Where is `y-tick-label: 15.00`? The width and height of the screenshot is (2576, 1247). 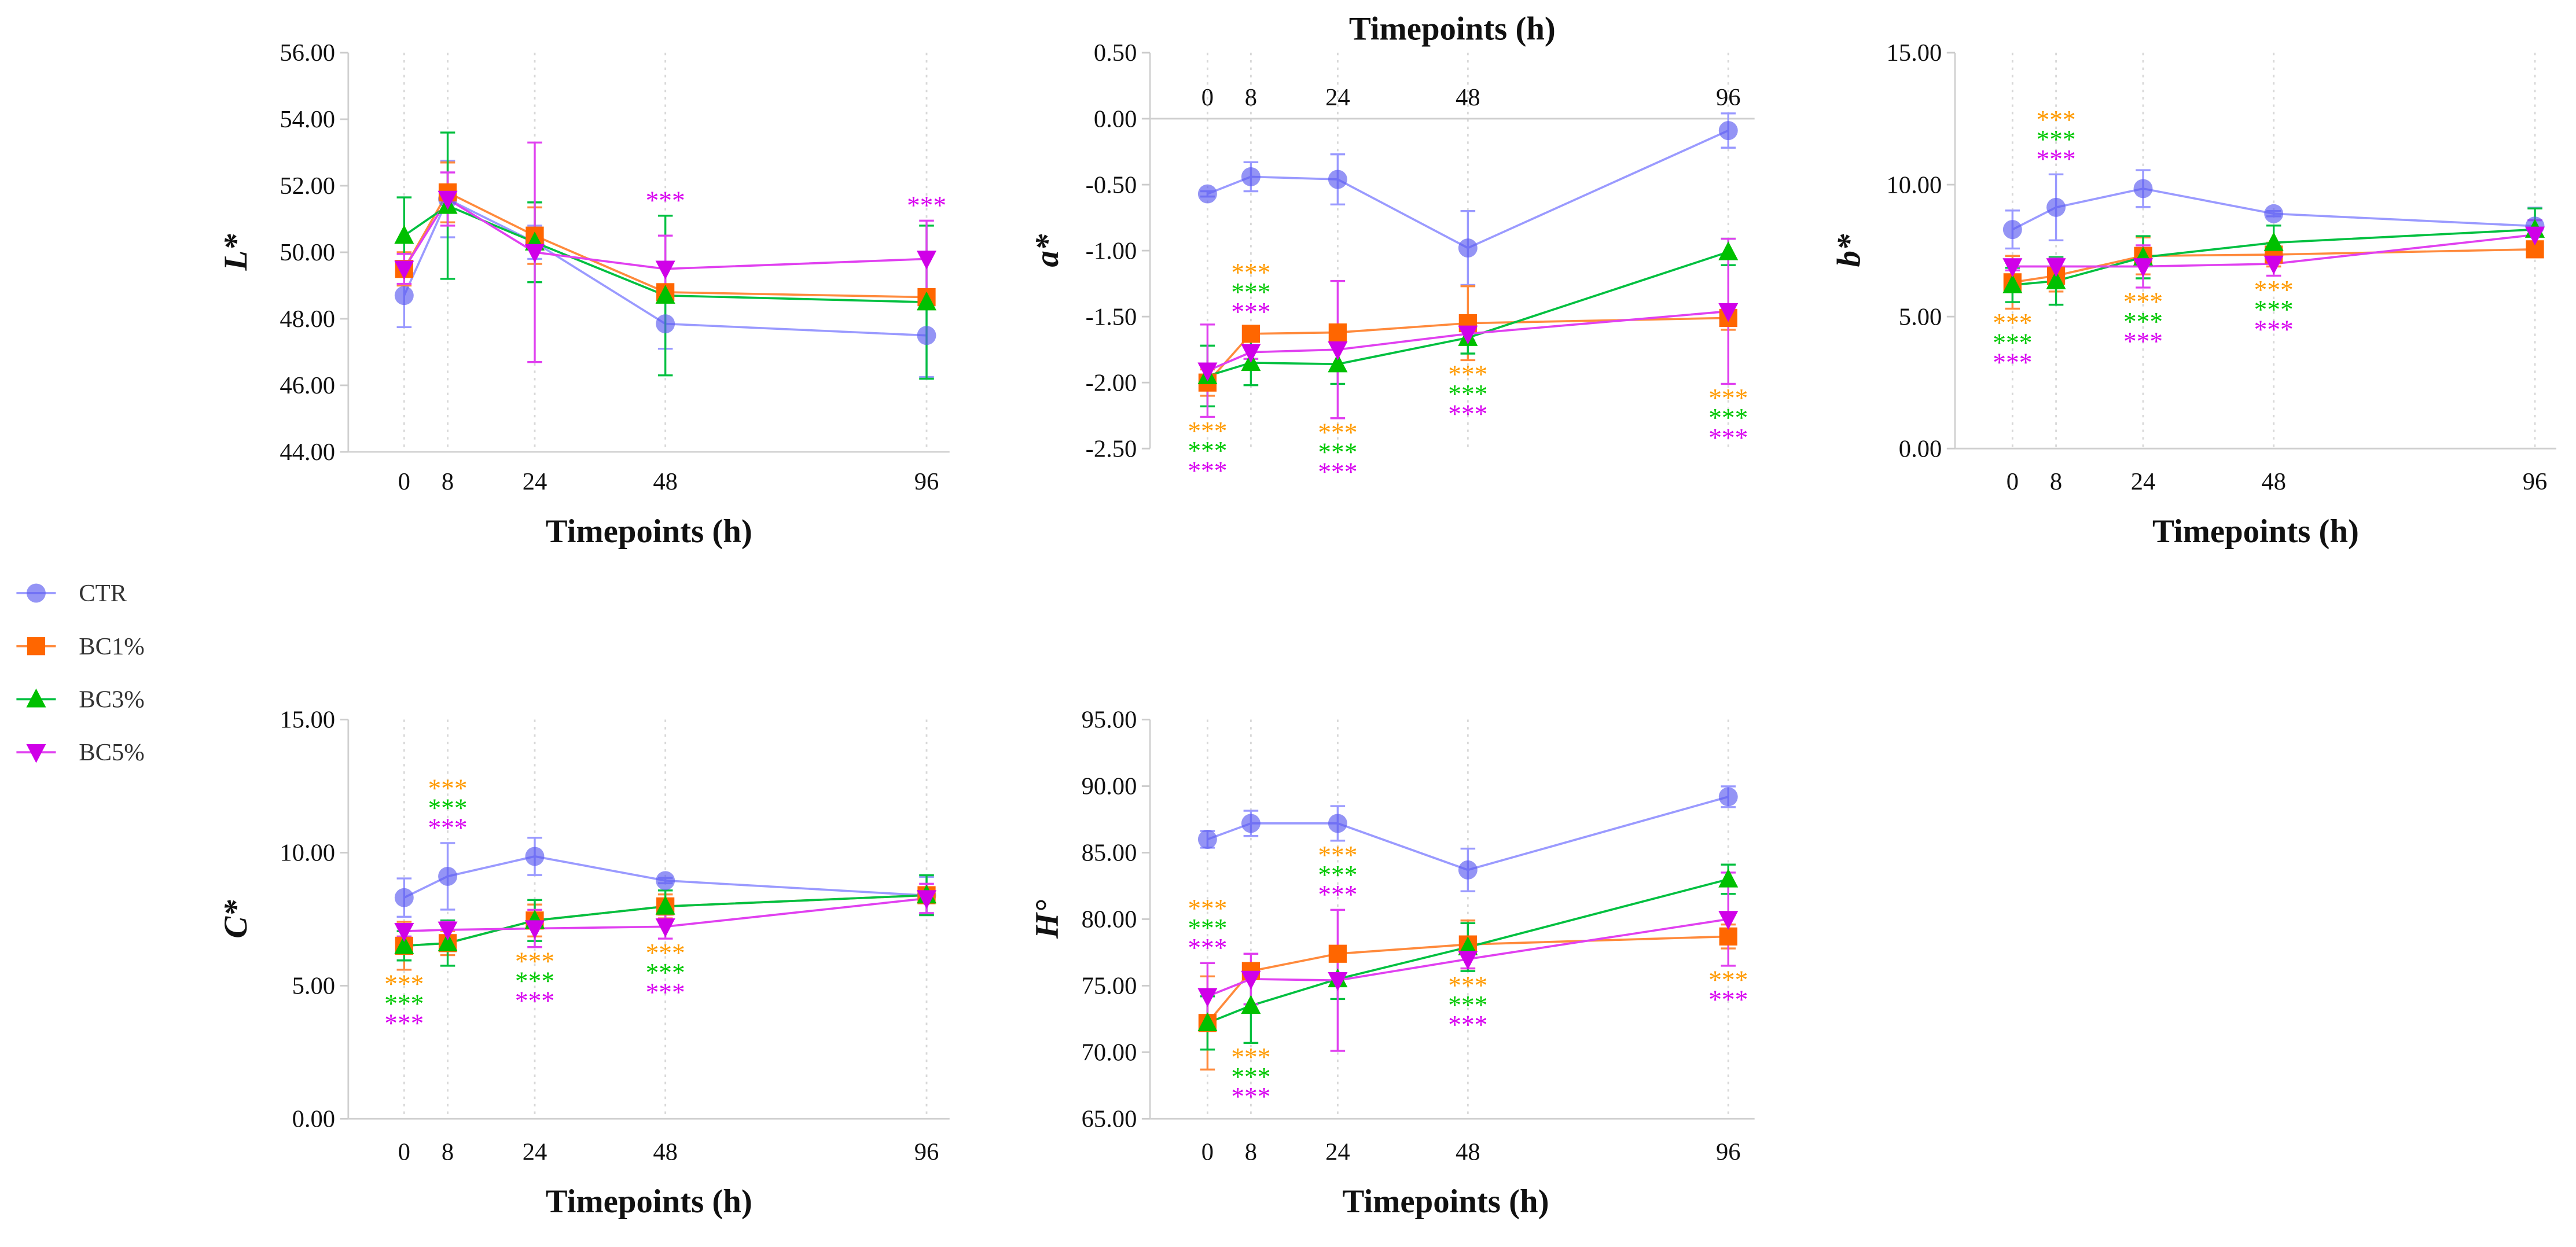
y-tick-label: 15.00 is located at coordinates (308, 720).